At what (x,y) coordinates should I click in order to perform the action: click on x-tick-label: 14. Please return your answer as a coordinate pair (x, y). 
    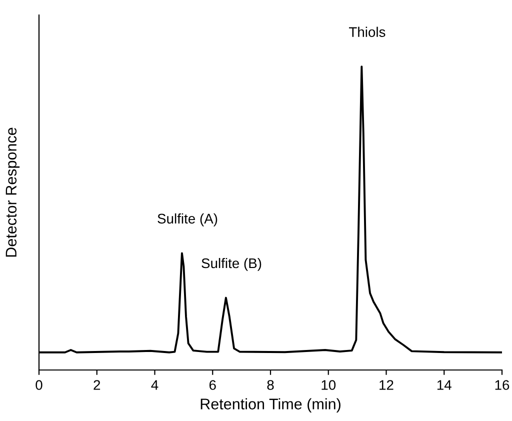
    Looking at the image, I should click on (444, 385).